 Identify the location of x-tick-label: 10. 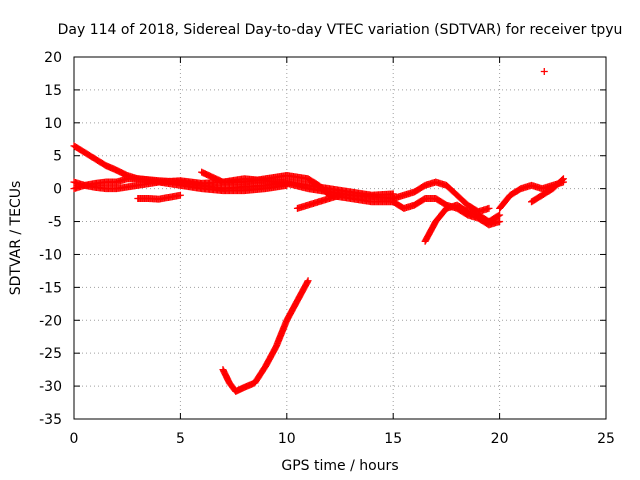
(287, 439).